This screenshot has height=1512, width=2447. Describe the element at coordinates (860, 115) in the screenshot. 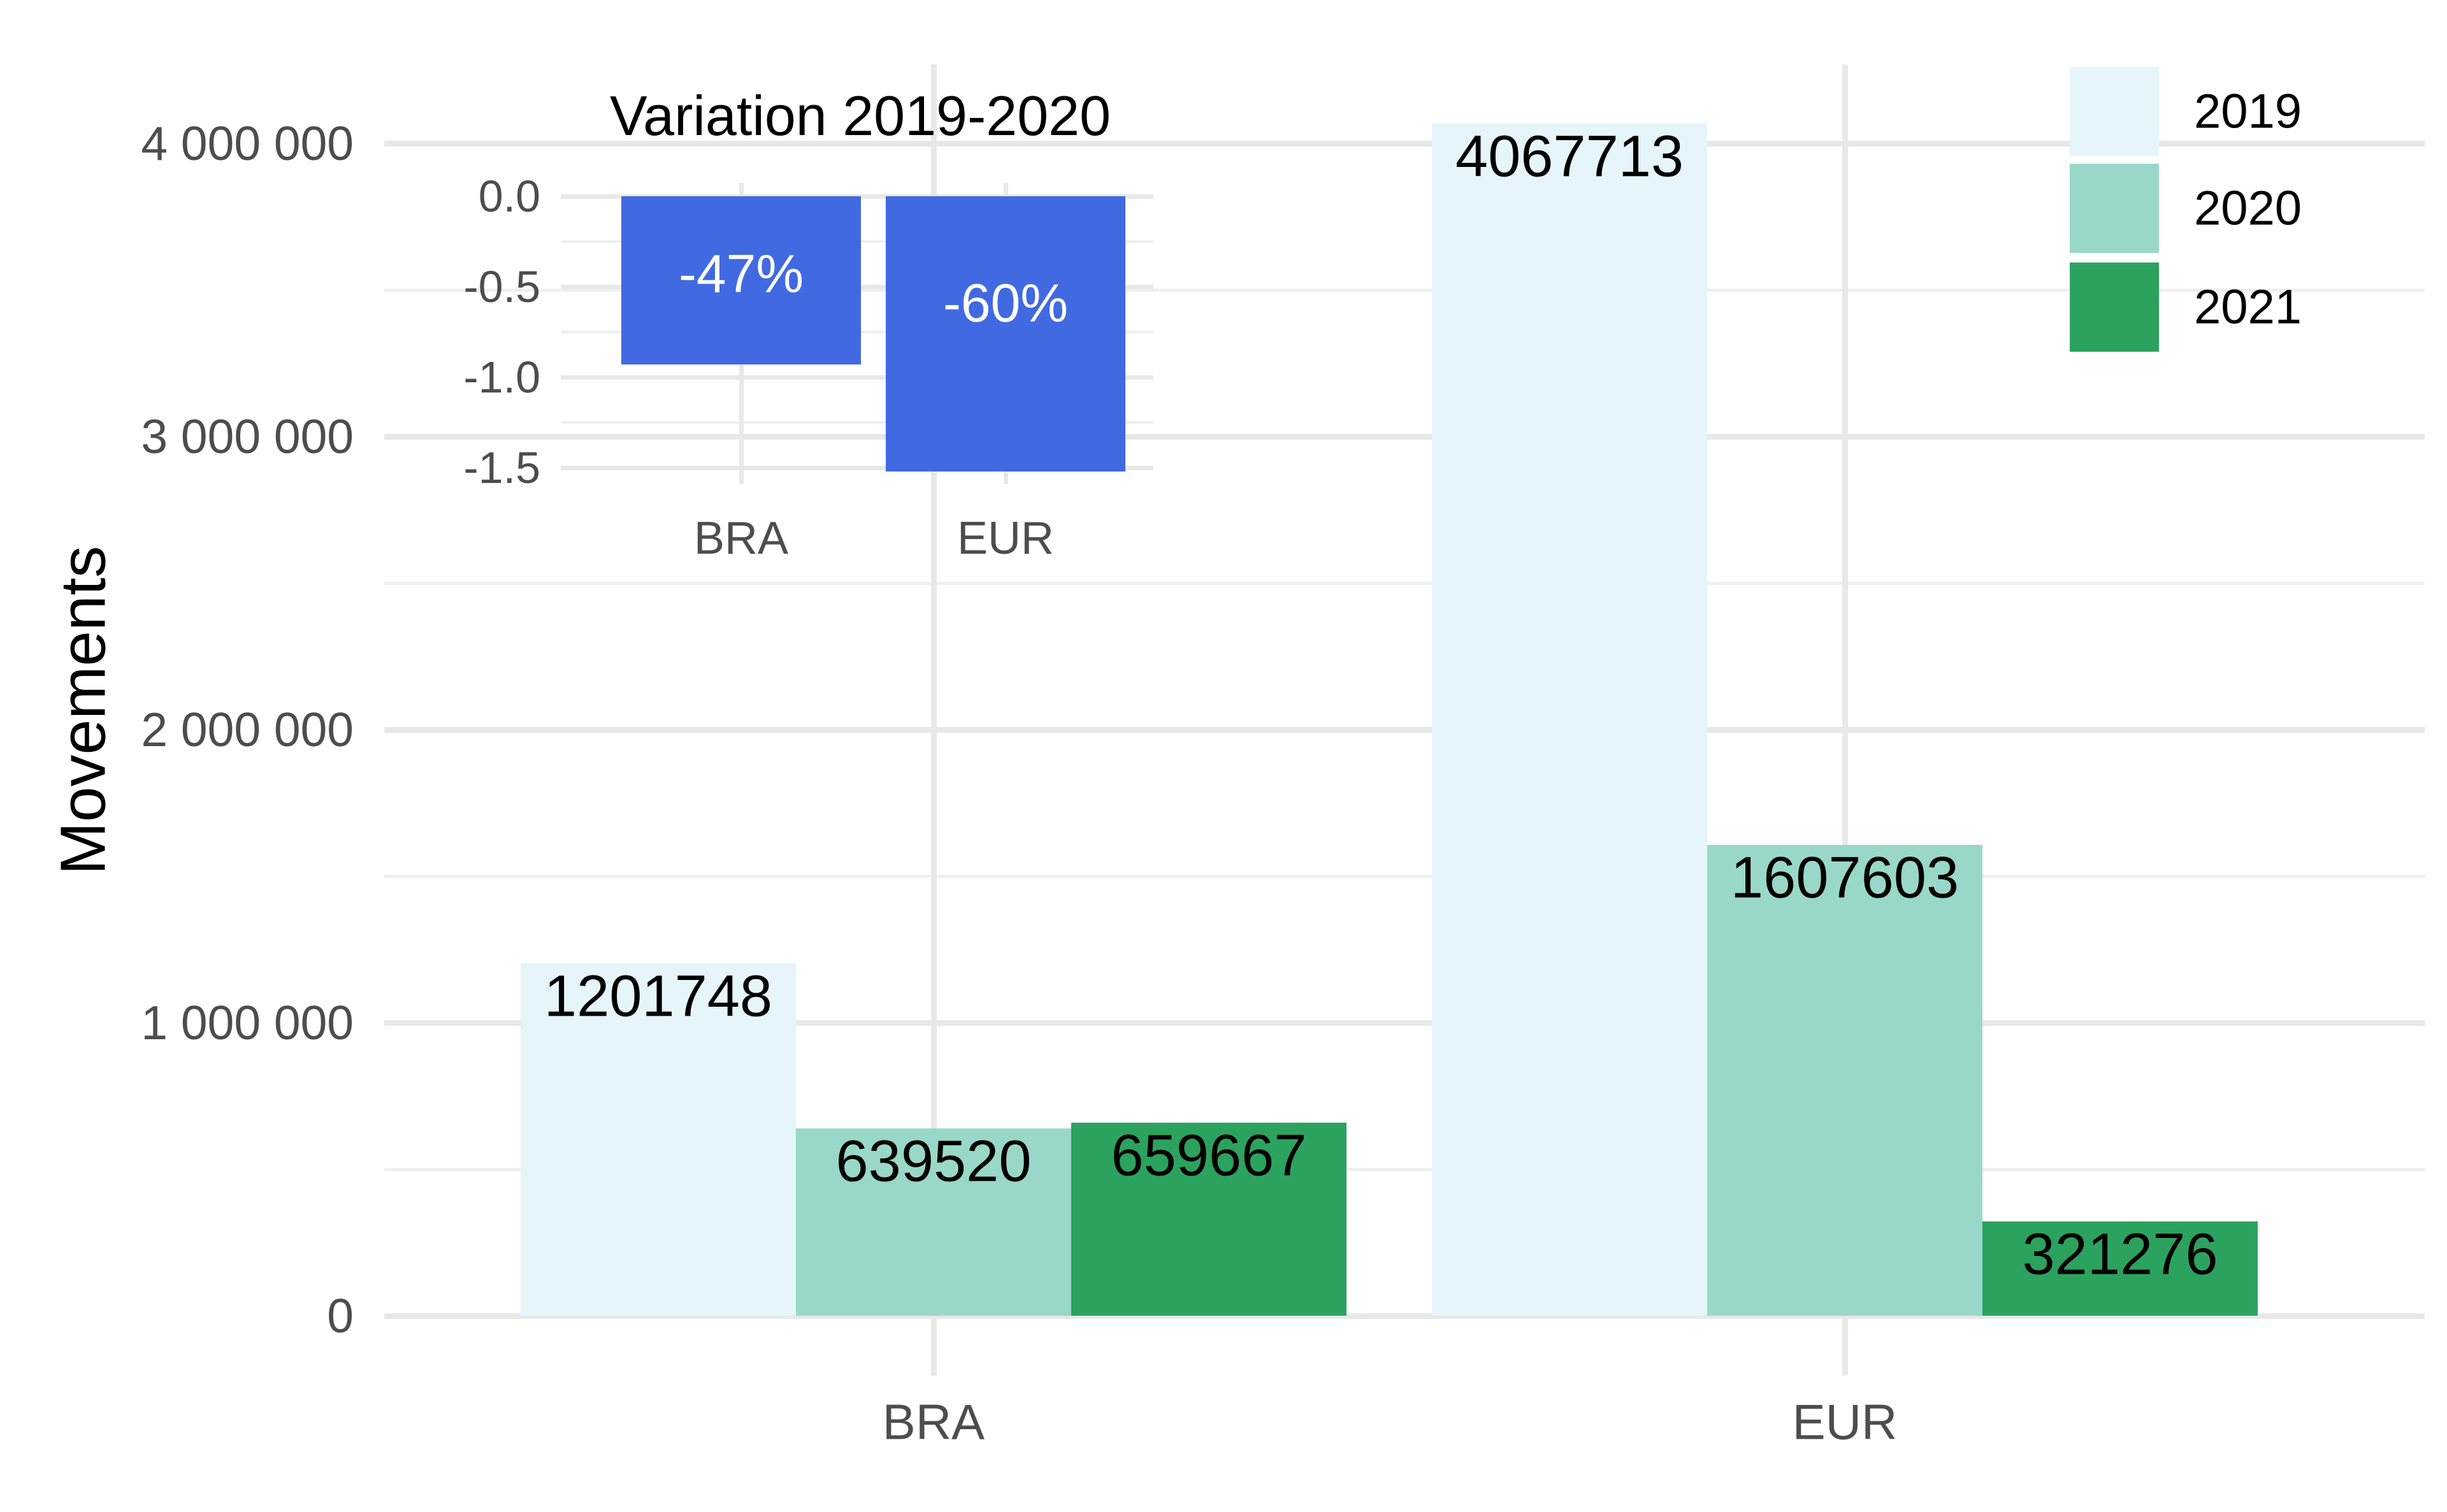

I see `inset-title: Variation 2019-2020` at that location.